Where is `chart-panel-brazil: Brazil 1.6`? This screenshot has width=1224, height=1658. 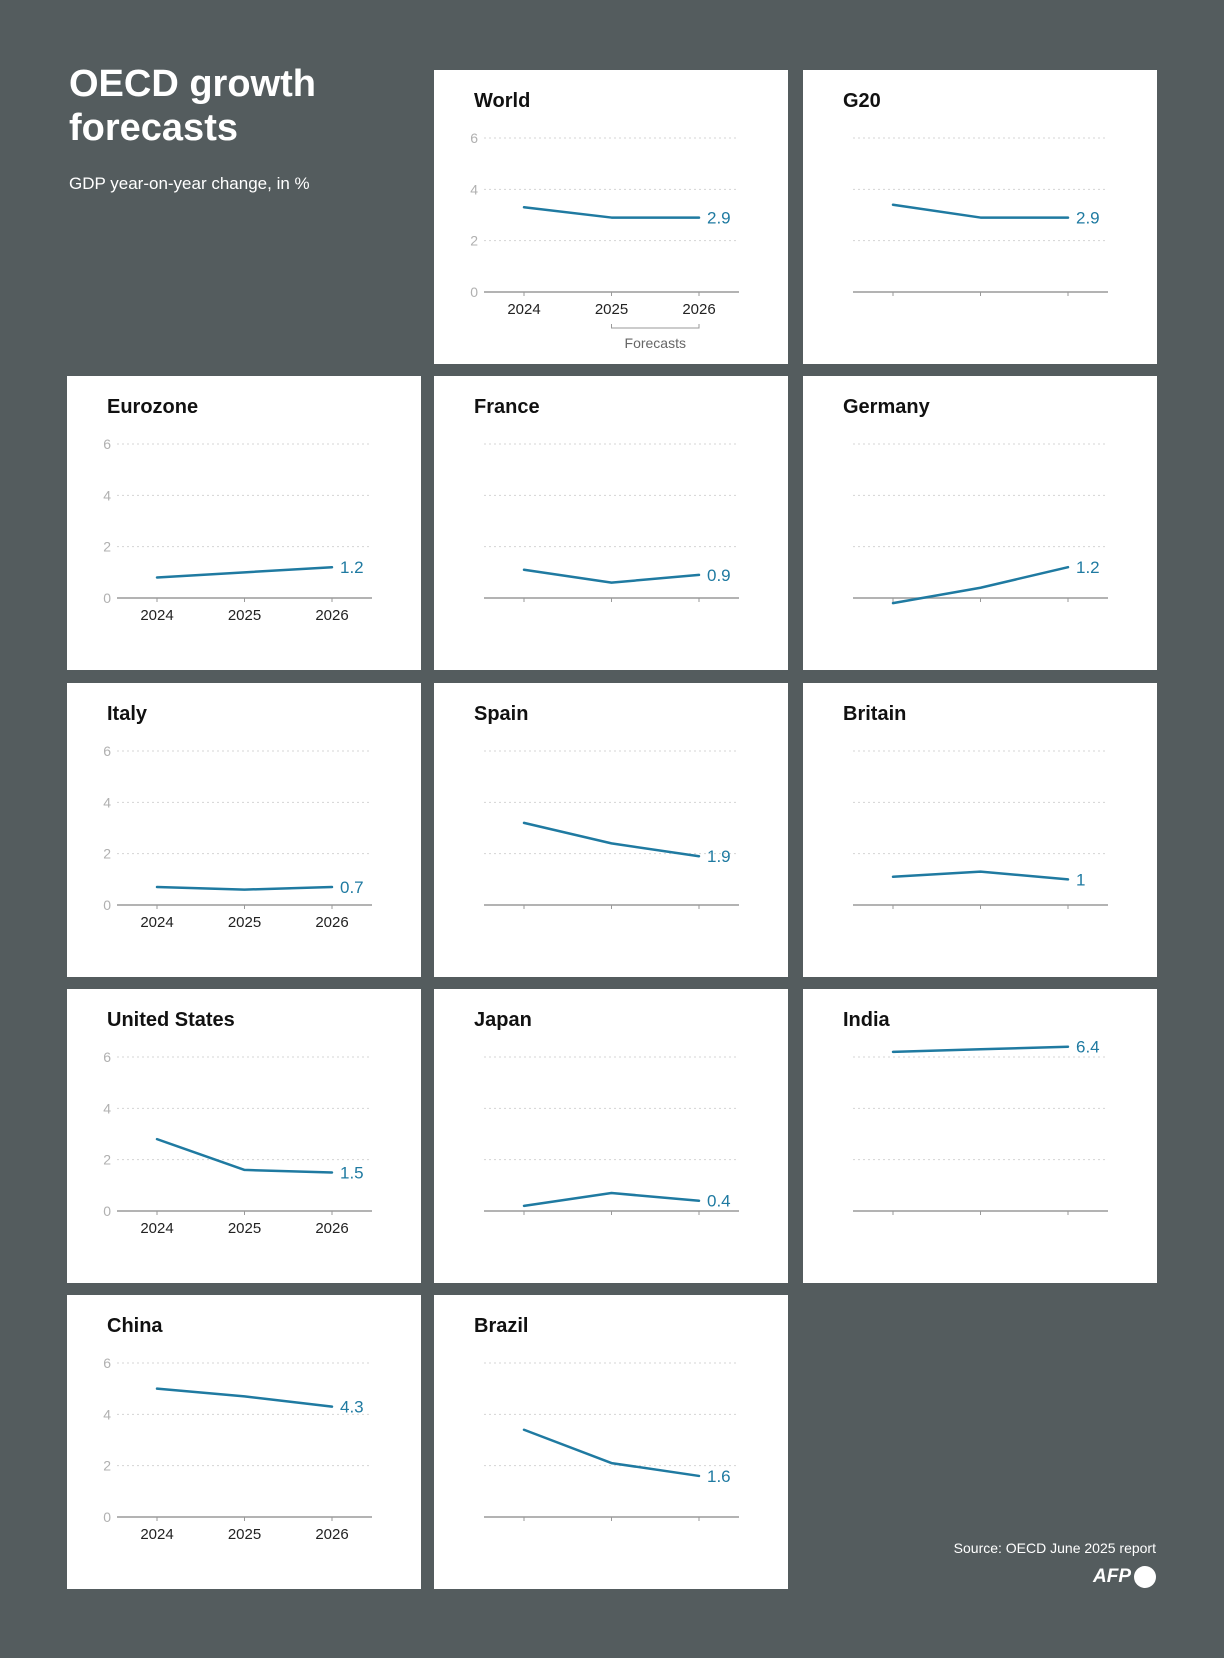 chart-panel-brazil: Brazil 1.6 is located at coordinates (611, 1442).